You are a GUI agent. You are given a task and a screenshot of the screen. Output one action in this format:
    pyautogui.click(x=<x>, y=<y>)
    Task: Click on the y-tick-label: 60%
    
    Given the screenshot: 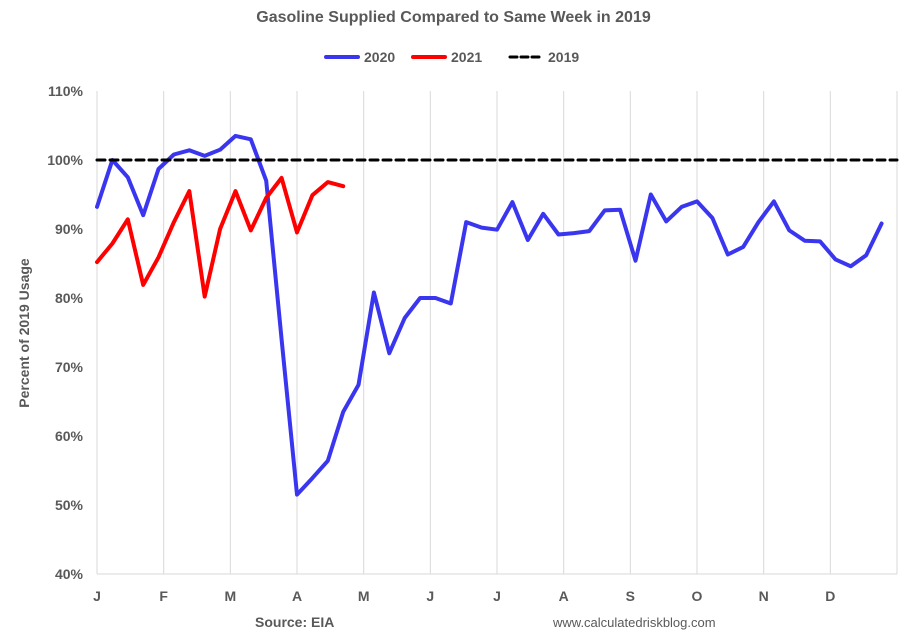 What is the action you would take?
    pyautogui.click(x=69, y=436)
    